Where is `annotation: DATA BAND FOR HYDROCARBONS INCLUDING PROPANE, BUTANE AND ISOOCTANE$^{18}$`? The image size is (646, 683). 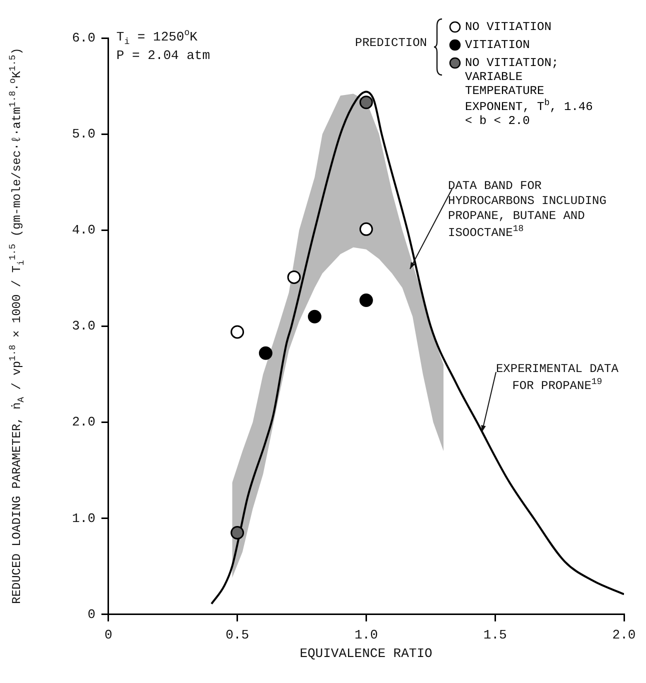 annotation: DATA BAND FOR HYDROCARBONS INCLUDING PROPANE, BUTANE AND ISOOCTANE$^{18}$ is located at coordinates (528, 209).